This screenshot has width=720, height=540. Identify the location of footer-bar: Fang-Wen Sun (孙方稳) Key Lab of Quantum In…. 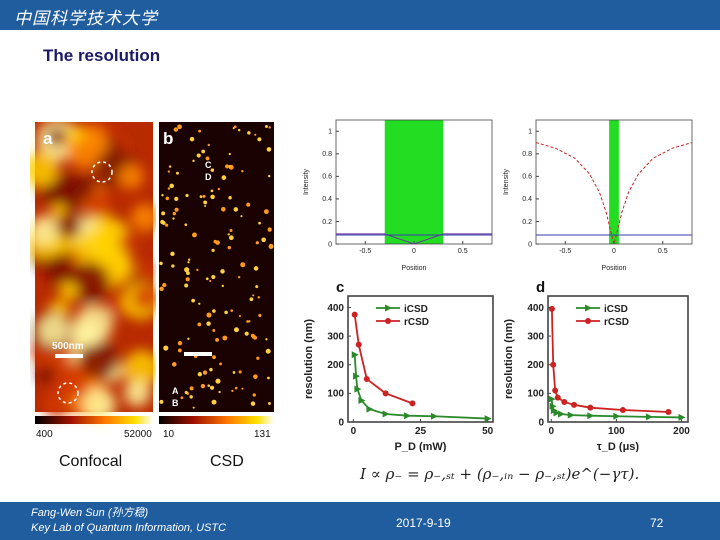
(360, 521).